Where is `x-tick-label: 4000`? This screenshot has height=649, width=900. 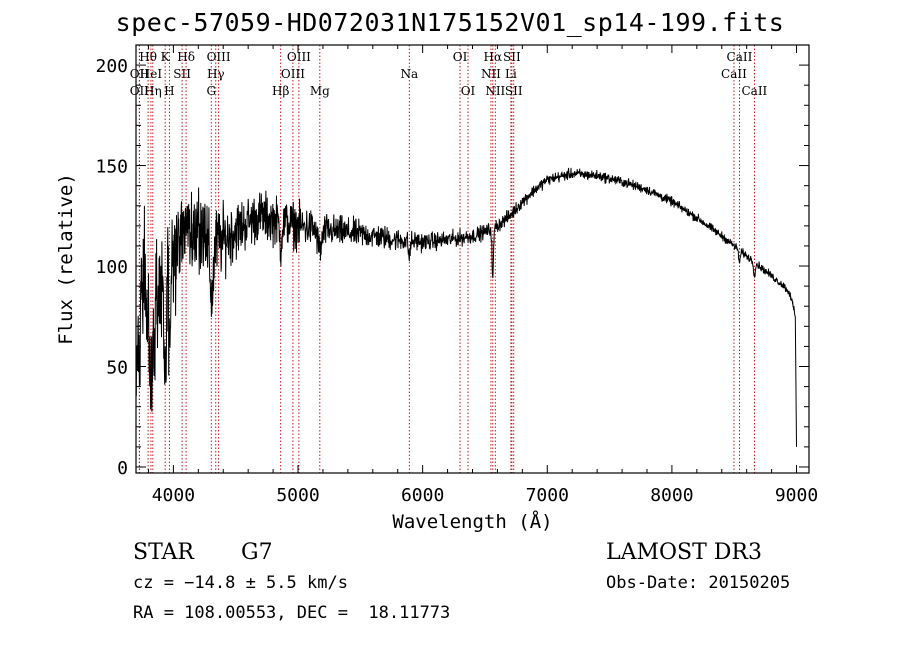
x-tick-label: 4000 is located at coordinates (173, 495).